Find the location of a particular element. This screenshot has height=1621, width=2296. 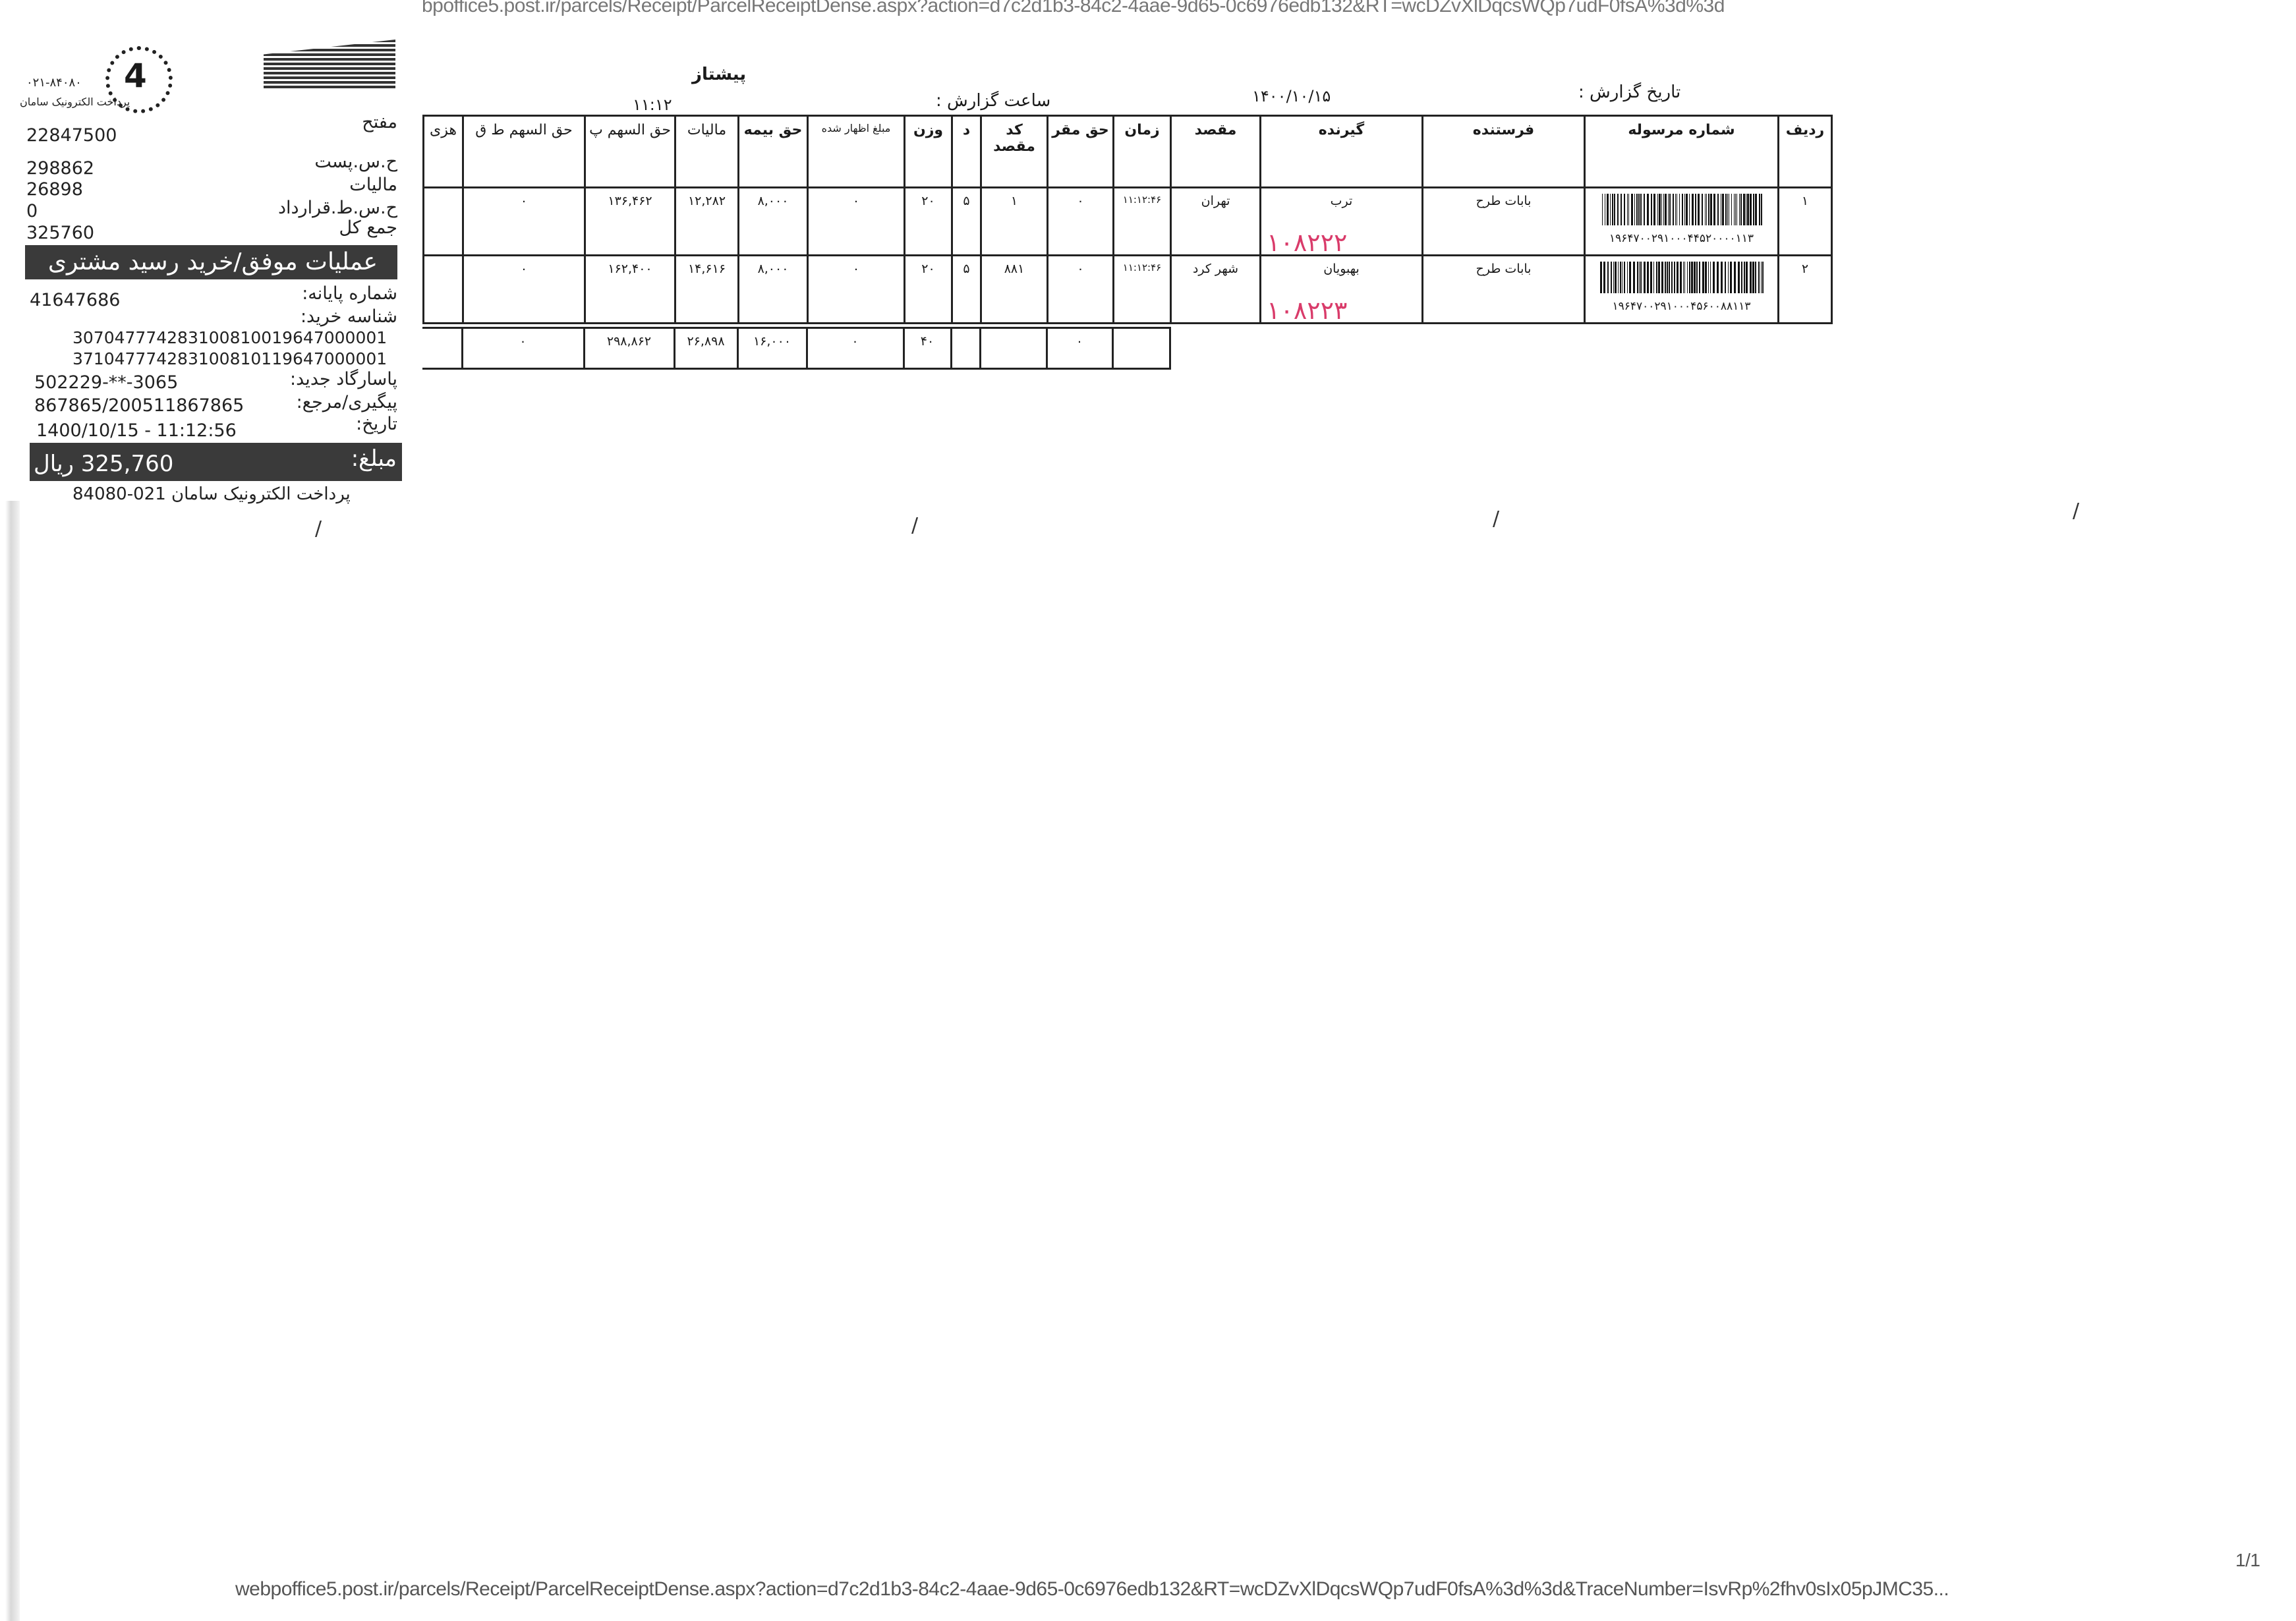

cell-weight: ۲۰ is located at coordinates (928, 289).